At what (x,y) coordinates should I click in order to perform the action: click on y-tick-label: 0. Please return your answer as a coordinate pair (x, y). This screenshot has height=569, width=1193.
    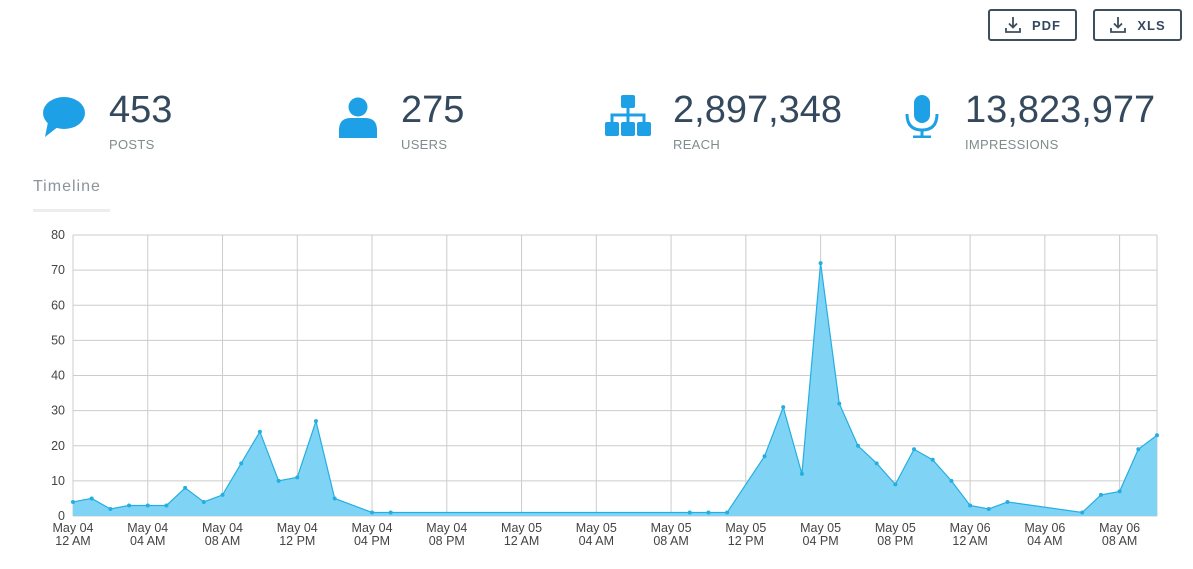
    Looking at the image, I should click on (61, 516).